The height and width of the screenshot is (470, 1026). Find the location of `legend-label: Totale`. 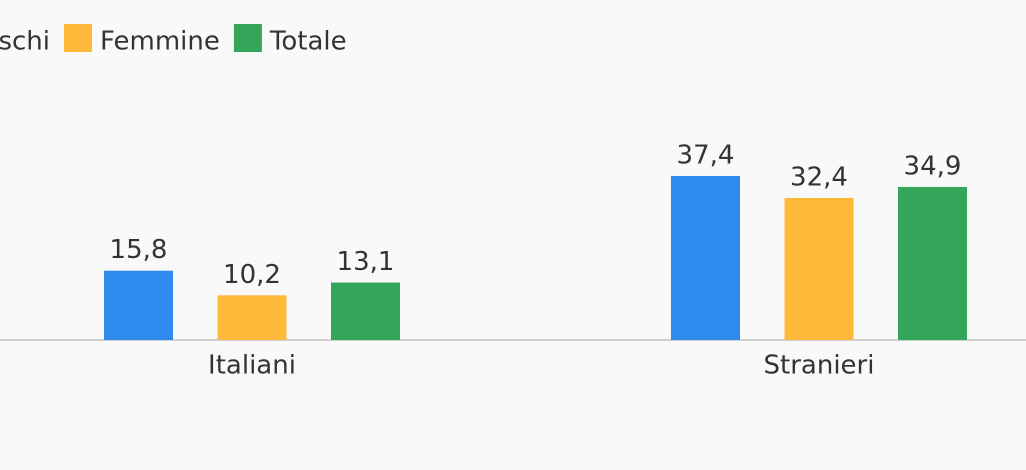

legend-label: Totale is located at coordinates (308, 42).